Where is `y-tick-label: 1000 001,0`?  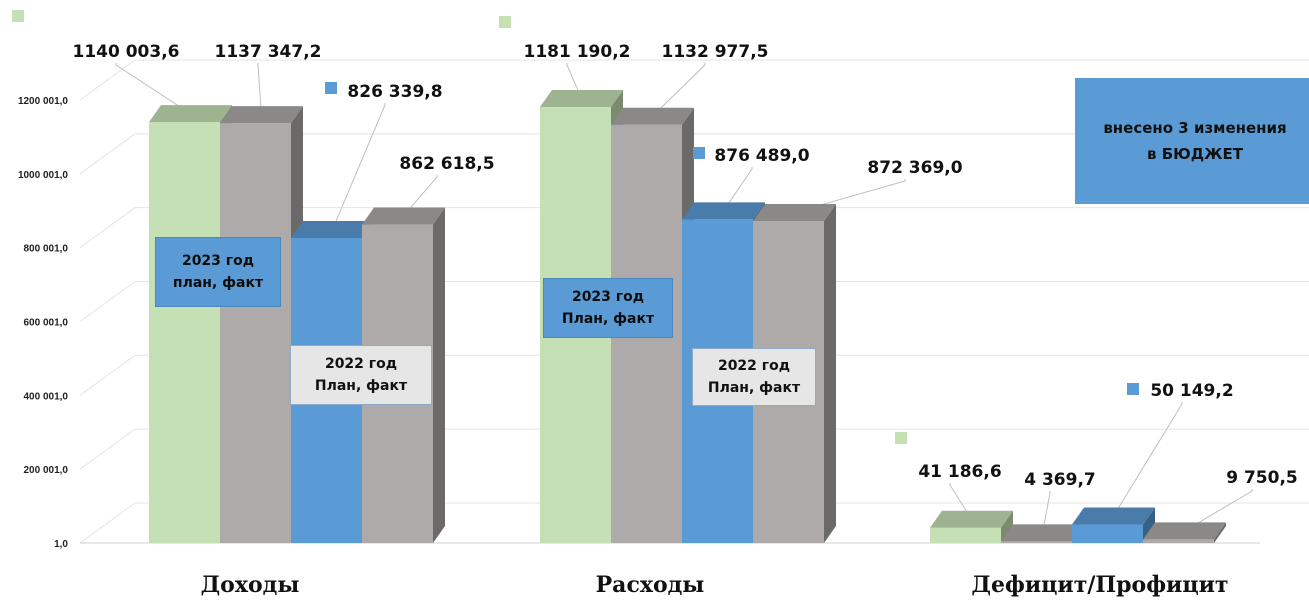 y-tick-label: 1000 001,0 is located at coordinates (43, 175).